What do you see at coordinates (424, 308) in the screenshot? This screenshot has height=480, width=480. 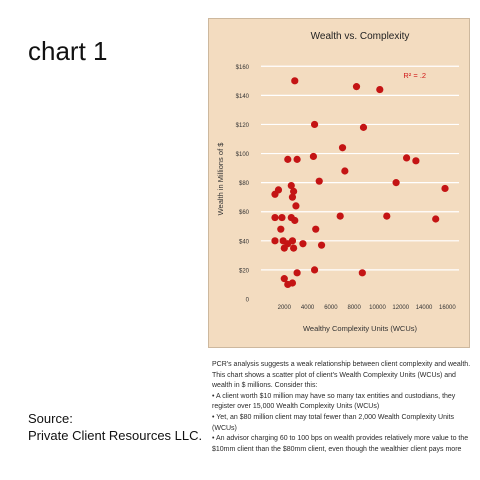 I see `x-tick-label: 14000` at bounding box center [424, 308].